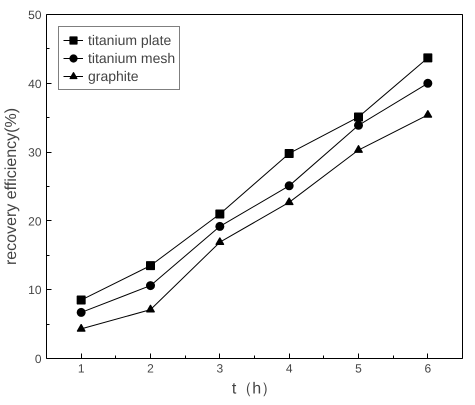 The image size is (475, 405). What do you see at coordinates (289, 369) in the screenshot?
I see `x-tick-label: 4` at bounding box center [289, 369].